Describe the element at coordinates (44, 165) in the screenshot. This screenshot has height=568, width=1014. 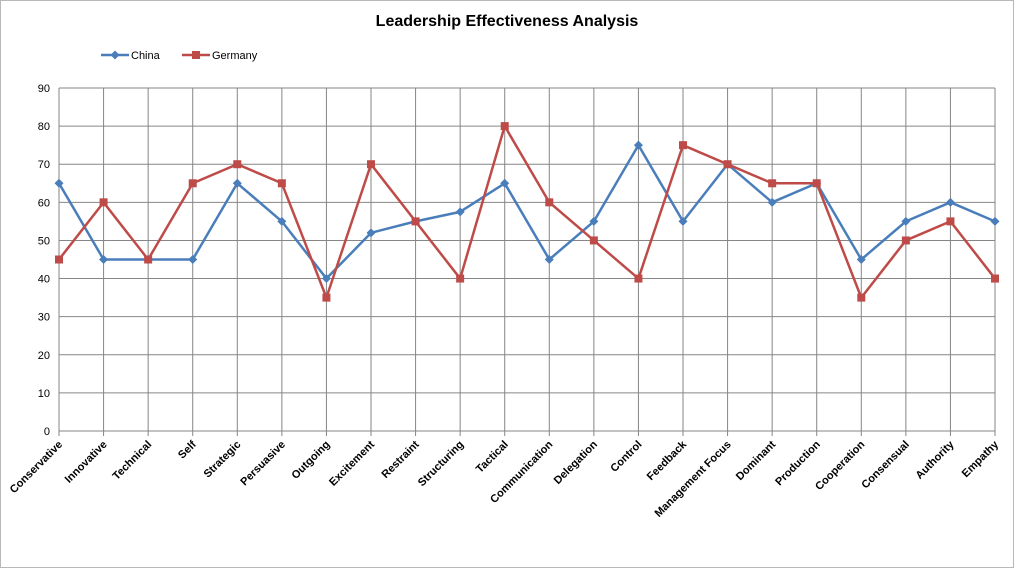
I see `y-tick-label: 70` at that location.